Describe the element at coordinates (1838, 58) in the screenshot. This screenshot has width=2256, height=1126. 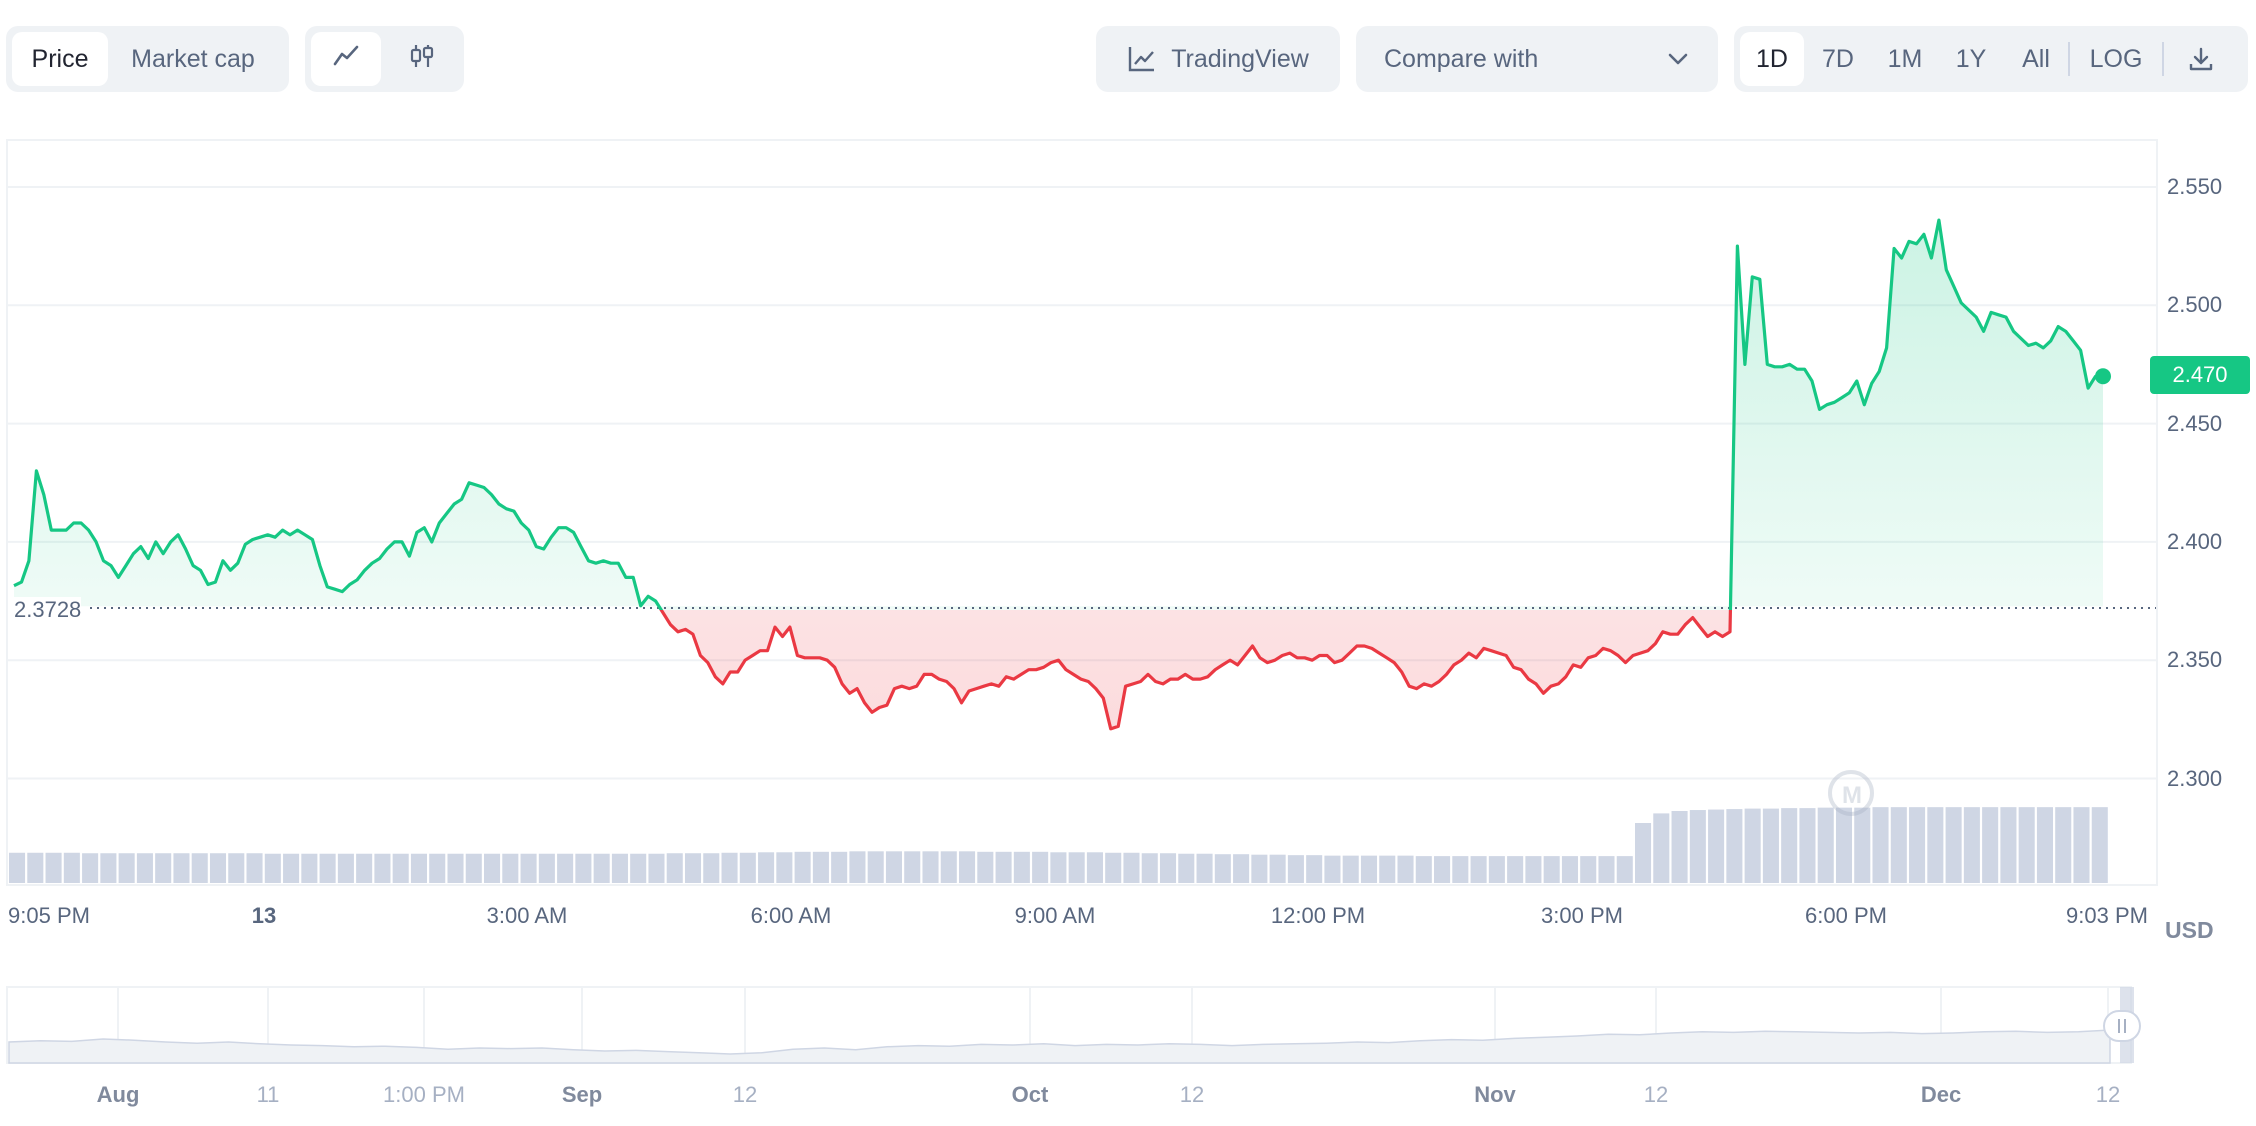
I see `range-7d-button: 7D` at that location.